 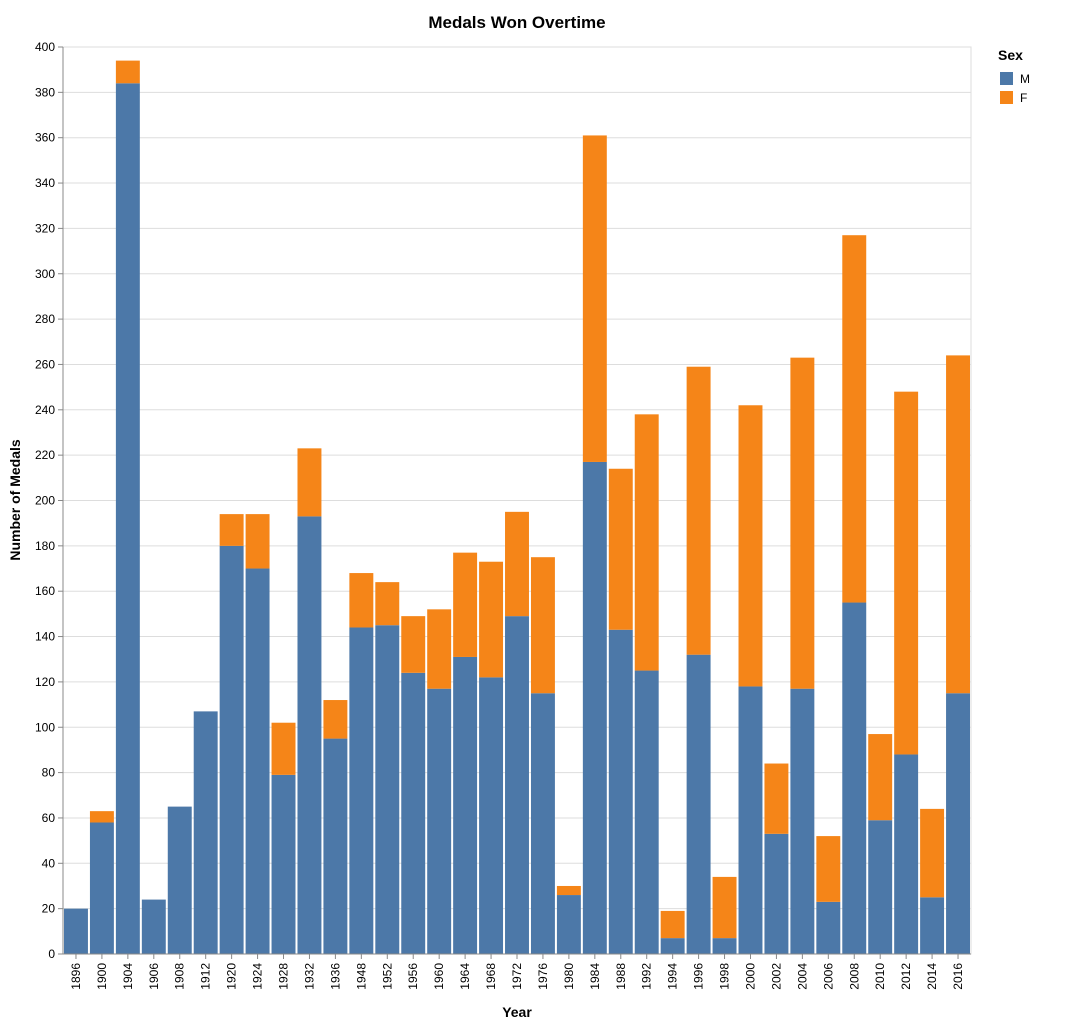 What do you see at coordinates (958, 823) in the screenshot?
I see `bar-m-2016` at bounding box center [958, 823].